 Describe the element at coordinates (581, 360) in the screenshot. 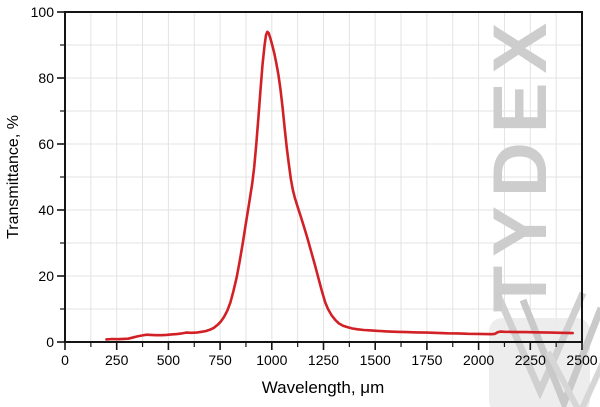

I see `x-tick-label: 2500` at that location.